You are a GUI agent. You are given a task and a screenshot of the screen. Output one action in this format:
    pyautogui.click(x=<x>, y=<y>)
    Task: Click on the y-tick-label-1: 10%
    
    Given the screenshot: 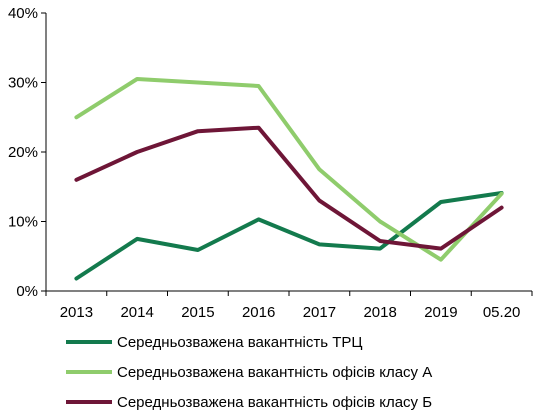 What is the action you would take?
    pyautogui.click(x=23, y=222)
    